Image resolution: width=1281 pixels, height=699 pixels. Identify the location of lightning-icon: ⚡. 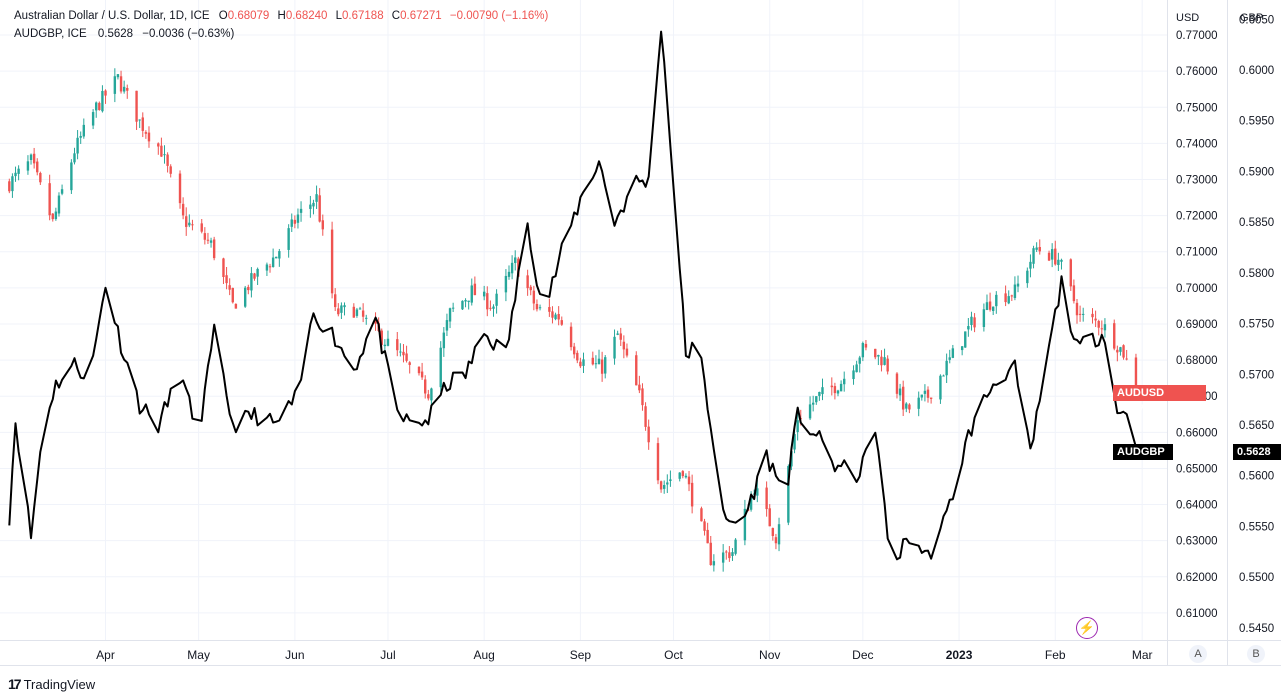
(1087, 628).